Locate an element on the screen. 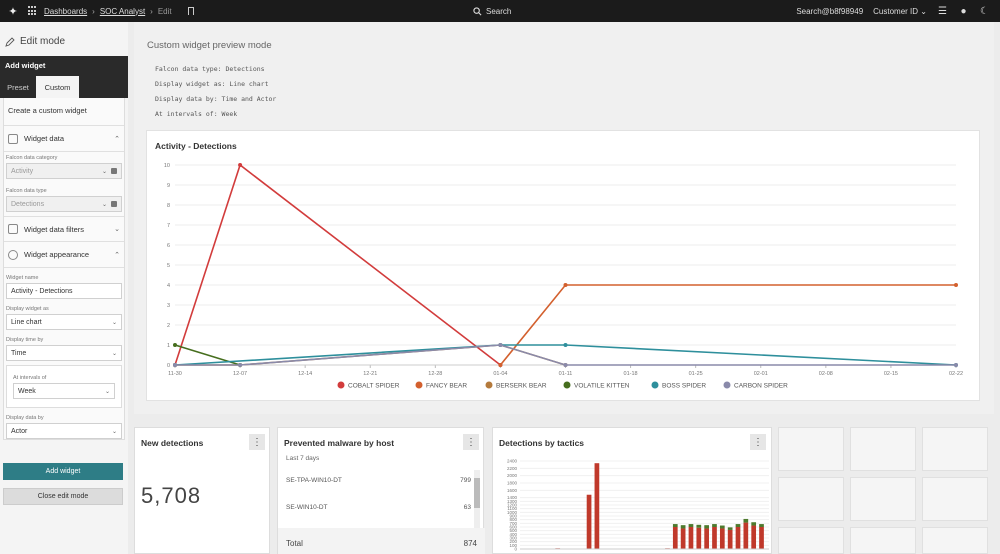 Image resolution: width=1000 pixels, height=554 pixels. new-detections-card: New detections ⋮ 5,708 is located at coordinates (202, 490).